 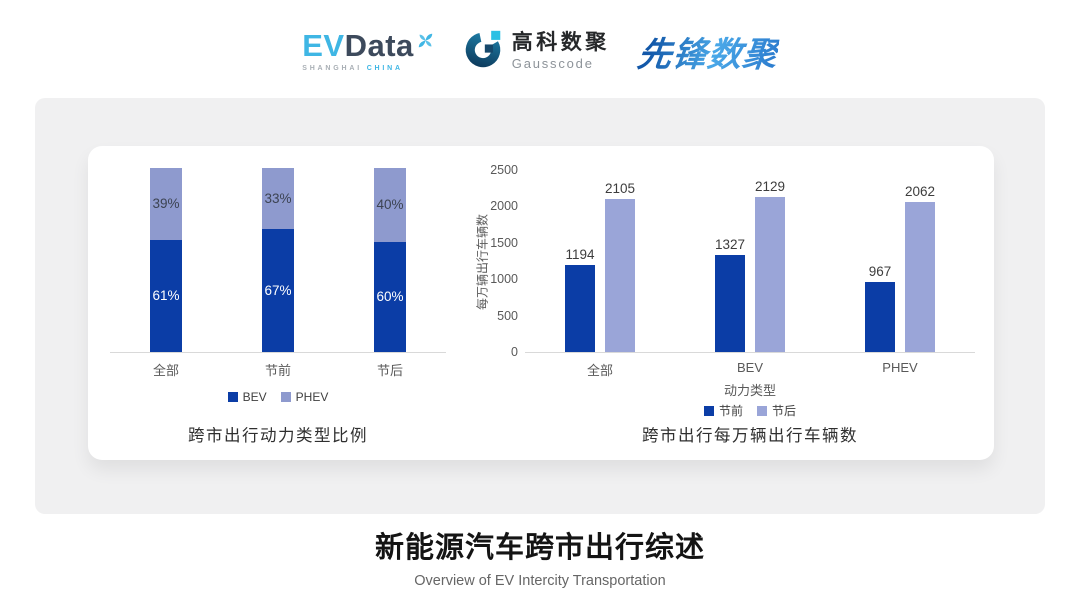 What do you see at coordinates (389, 370) in the screenshot?
I see `category-label-节后: 节后` at bounding box center [389, 370].